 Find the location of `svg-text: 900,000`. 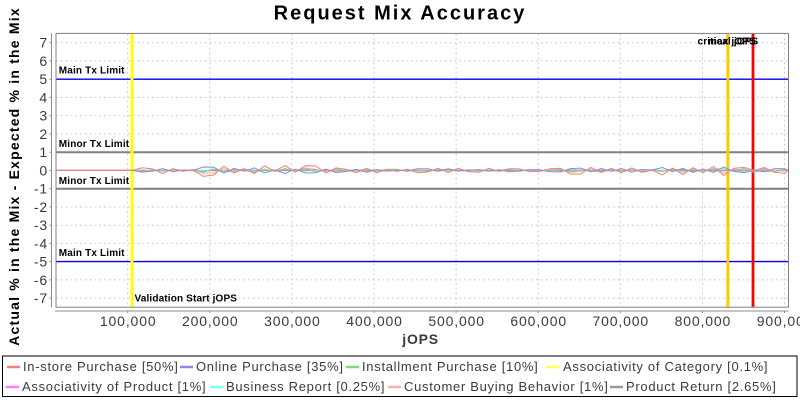

svg-text: 900,000 is located at coordinates (778, 321).